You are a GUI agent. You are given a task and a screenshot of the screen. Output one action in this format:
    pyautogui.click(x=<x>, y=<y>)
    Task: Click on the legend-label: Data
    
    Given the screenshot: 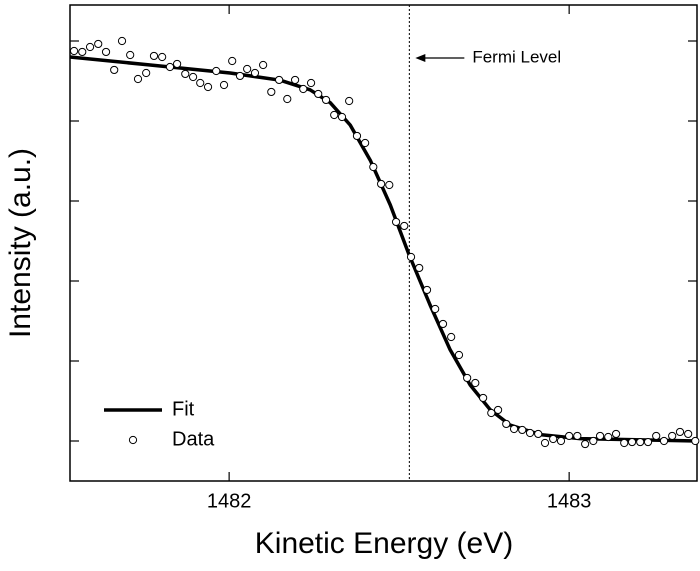 What is the action you would take?
    pyautogui.click(x=193, y=439)
    